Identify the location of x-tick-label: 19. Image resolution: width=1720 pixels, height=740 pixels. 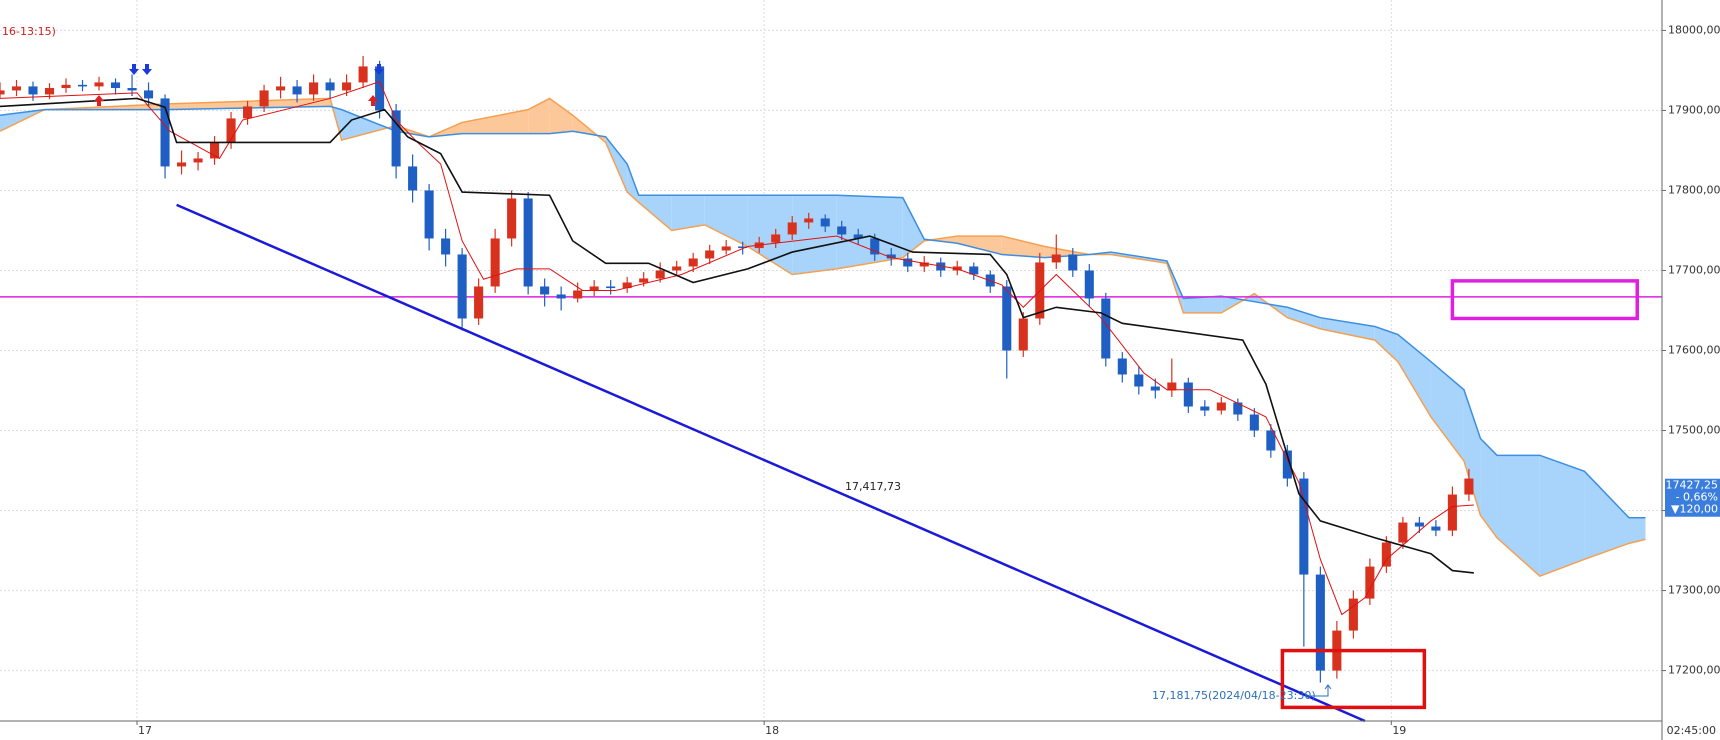
(1399, 730).